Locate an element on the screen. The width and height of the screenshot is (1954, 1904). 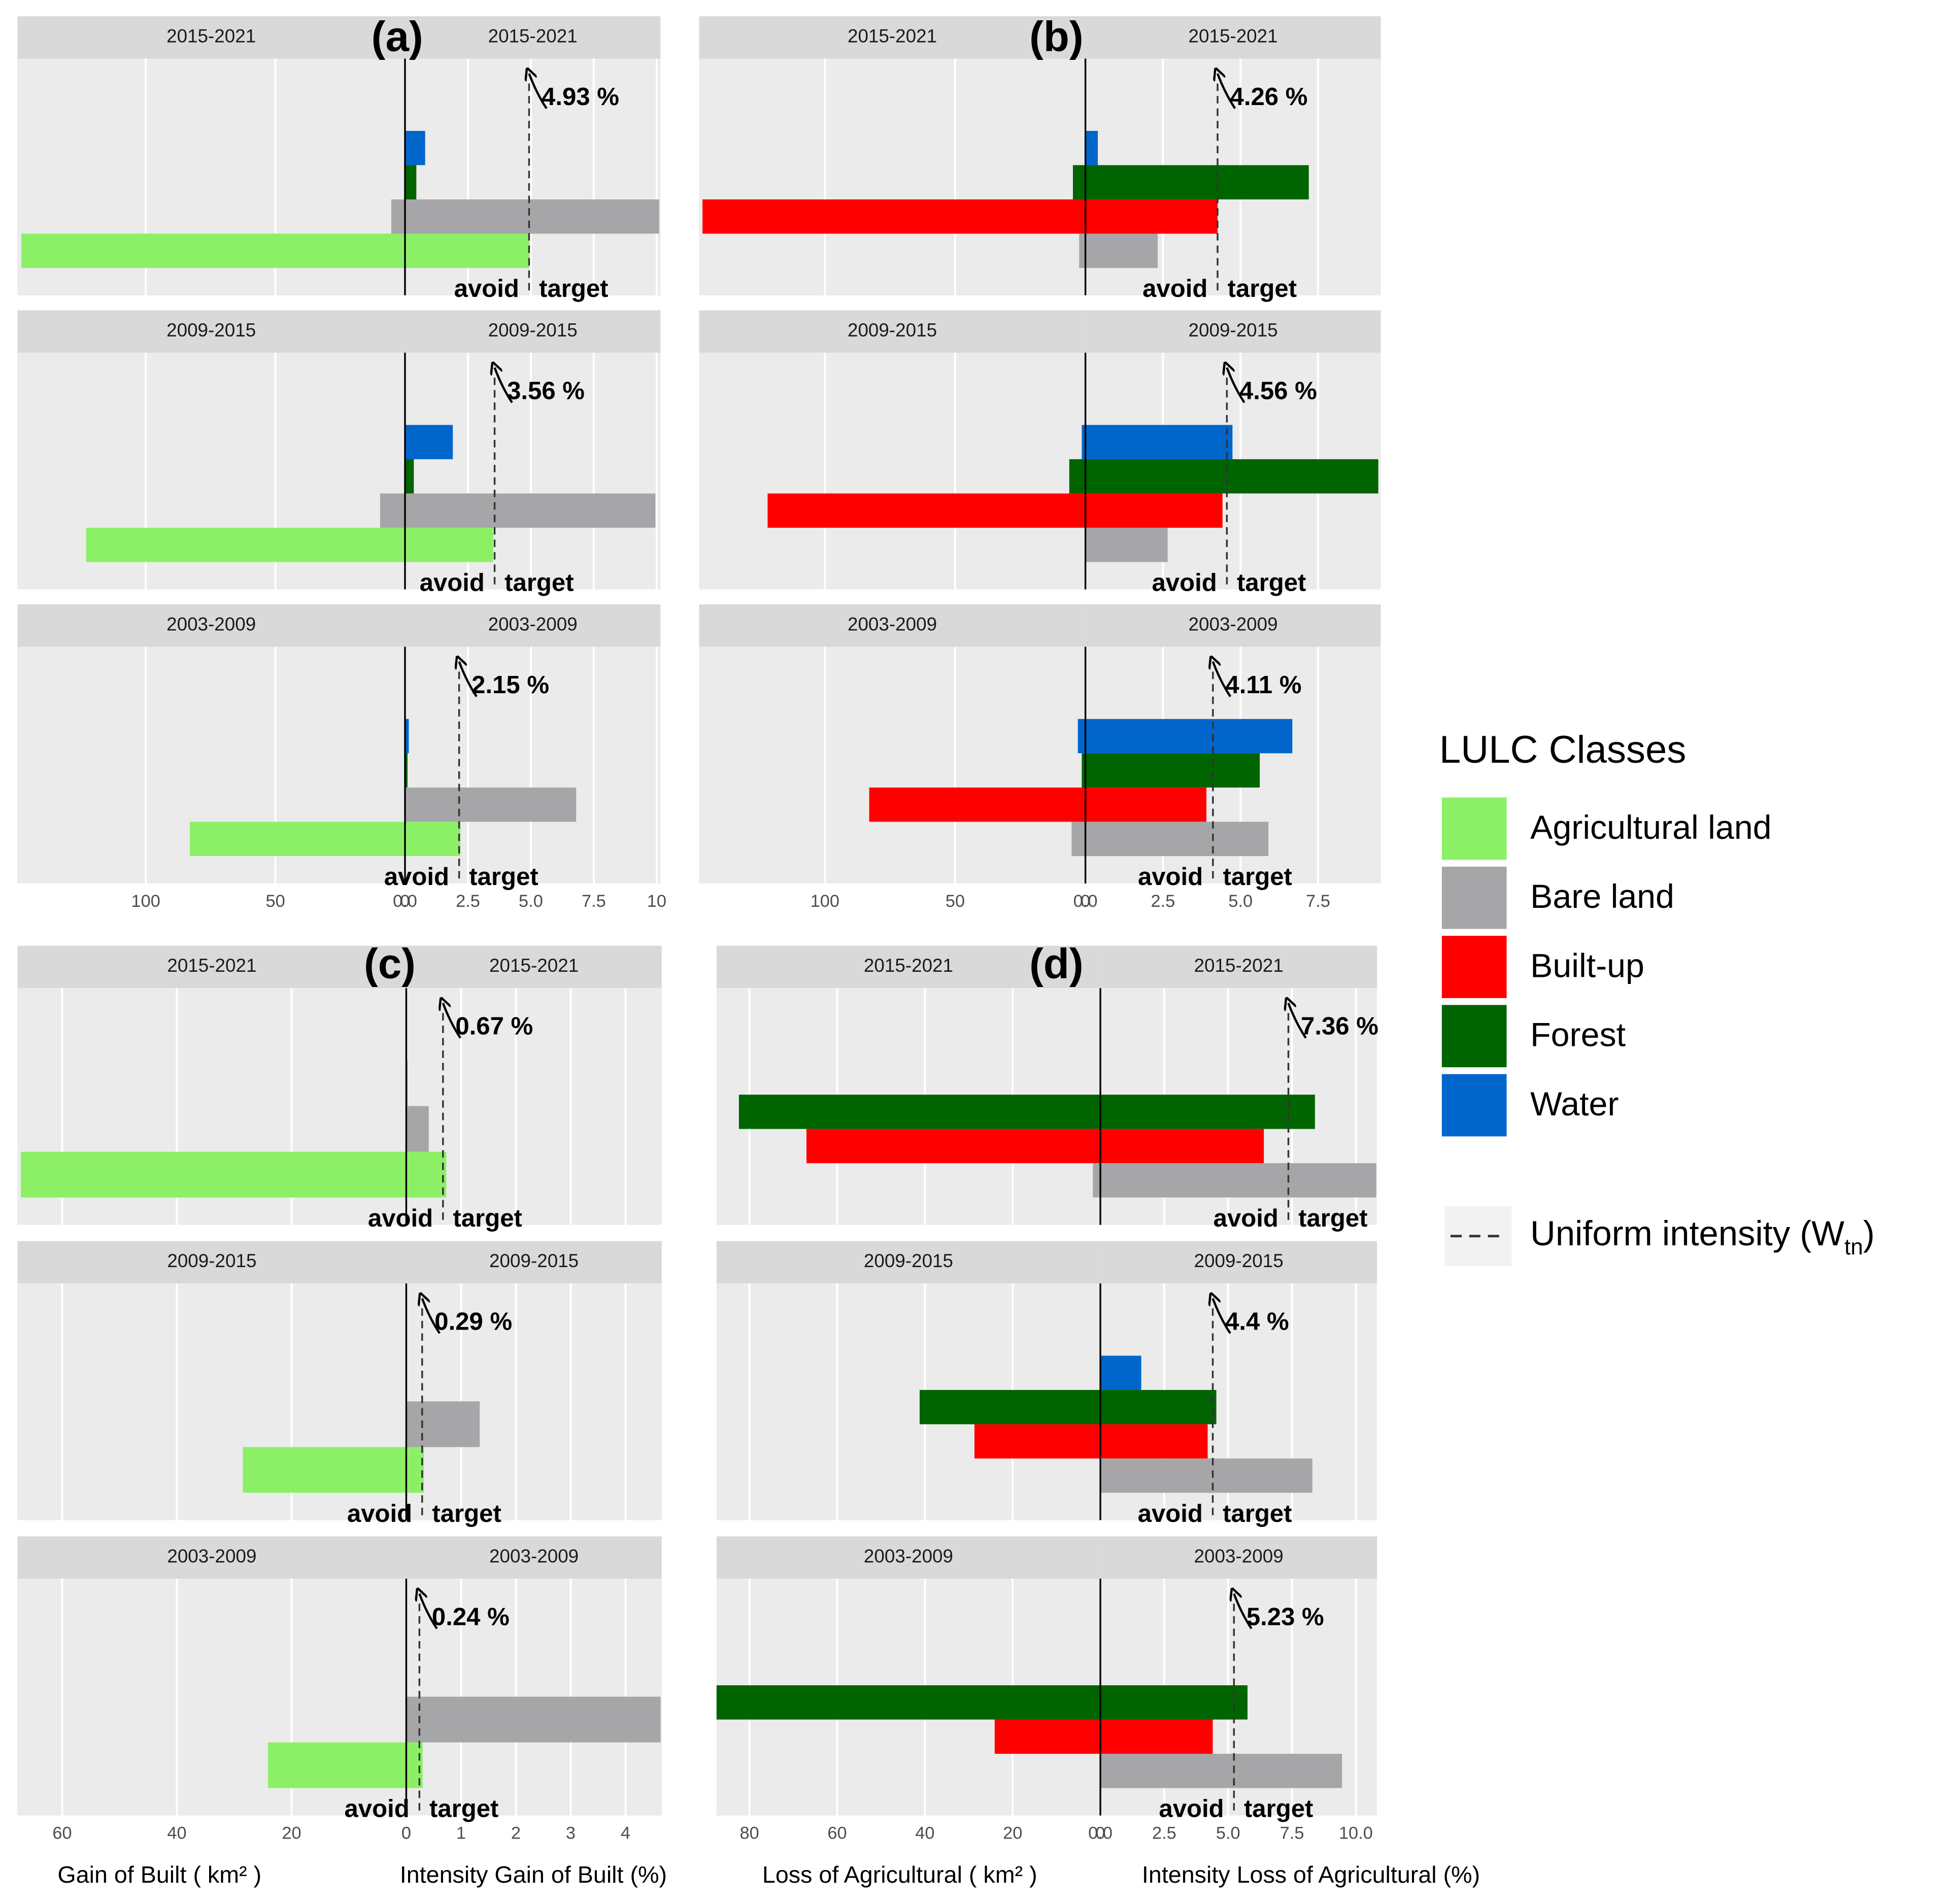
uniform-label: 0.29 % is located at coordinates (473, 1322).